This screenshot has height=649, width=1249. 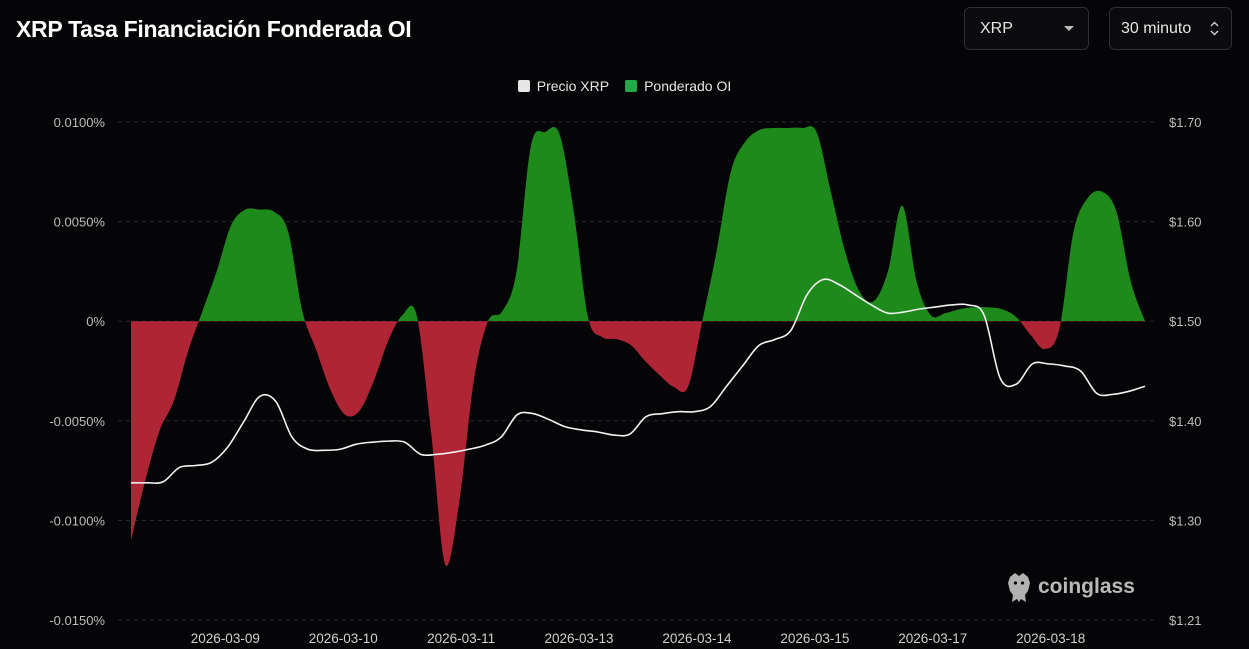 I want to click on interval-select: 30 minuto, so click(x=1170, y=28).